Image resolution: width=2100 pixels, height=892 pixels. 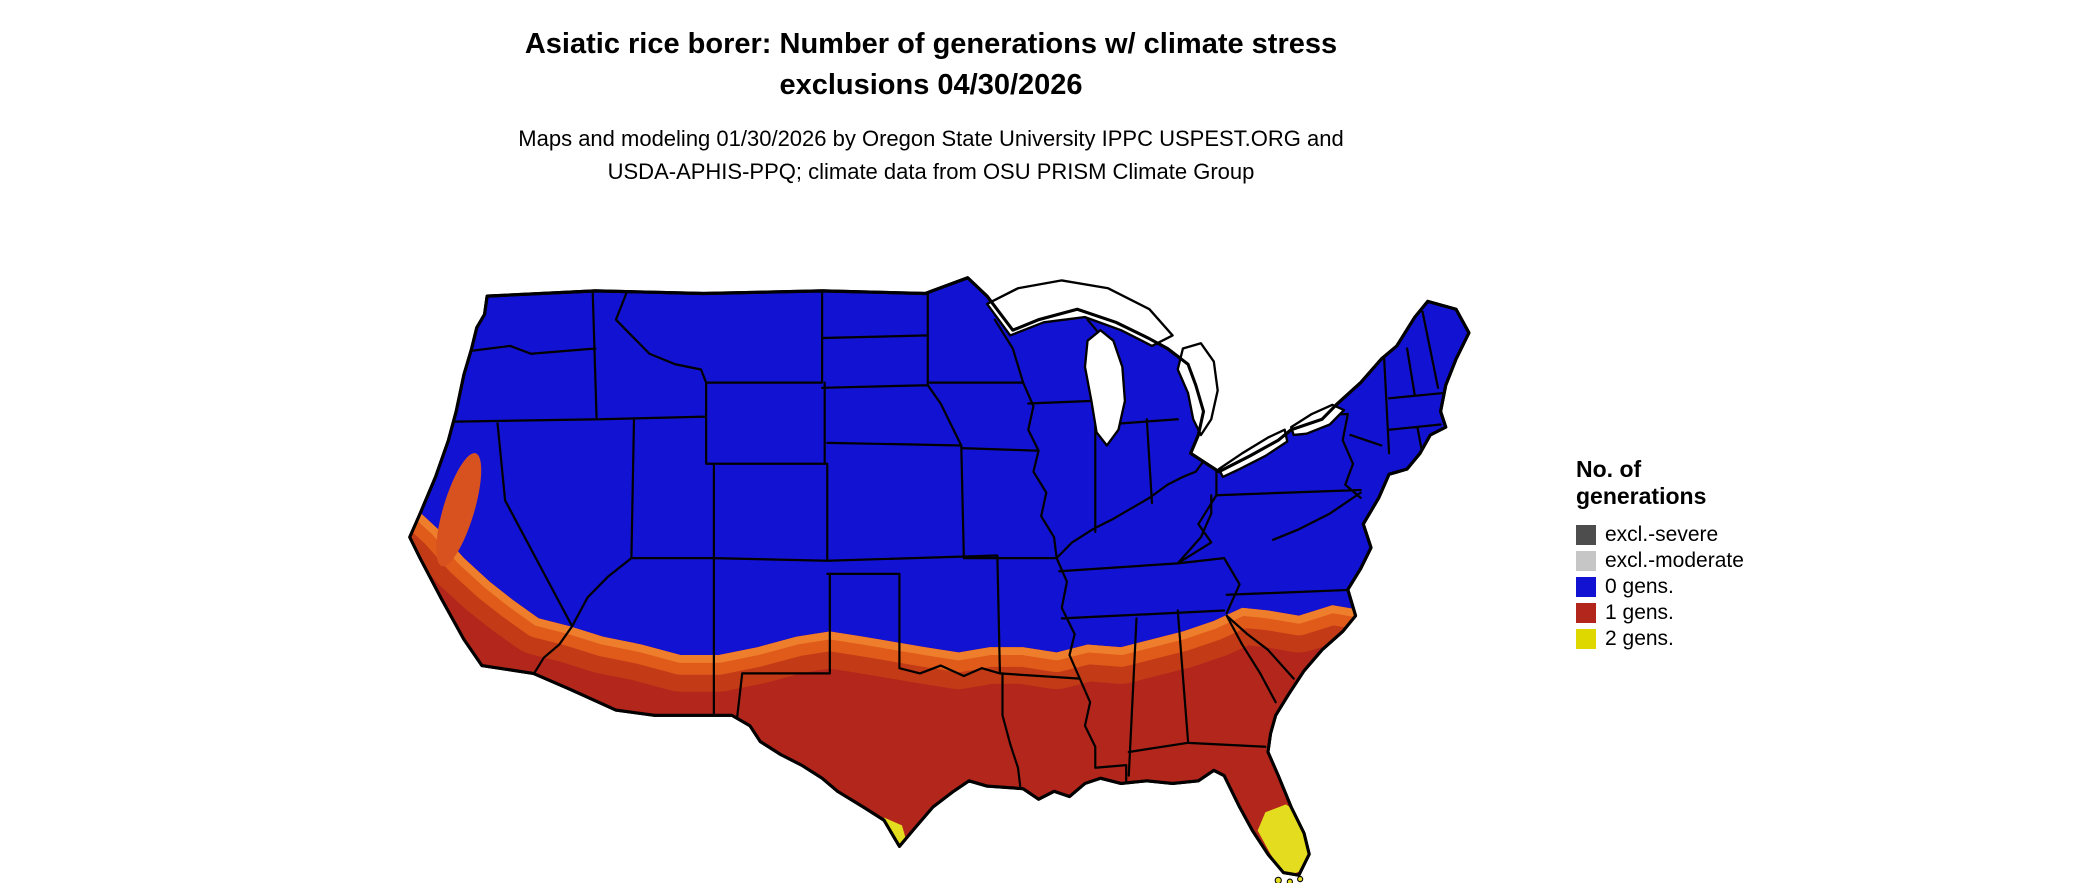 I want to click on legend-title: No. of generations, so click(x=1696, y=483).